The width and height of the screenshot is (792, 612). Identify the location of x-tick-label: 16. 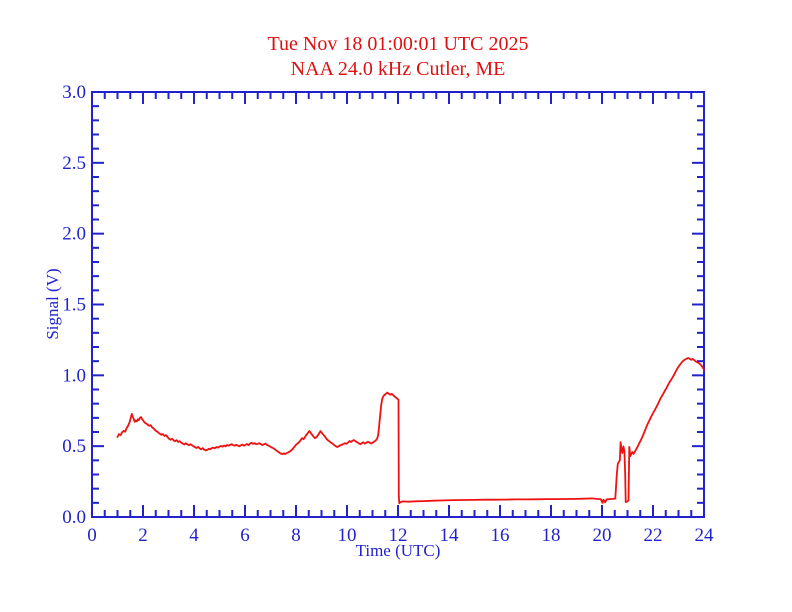
(500, 535).